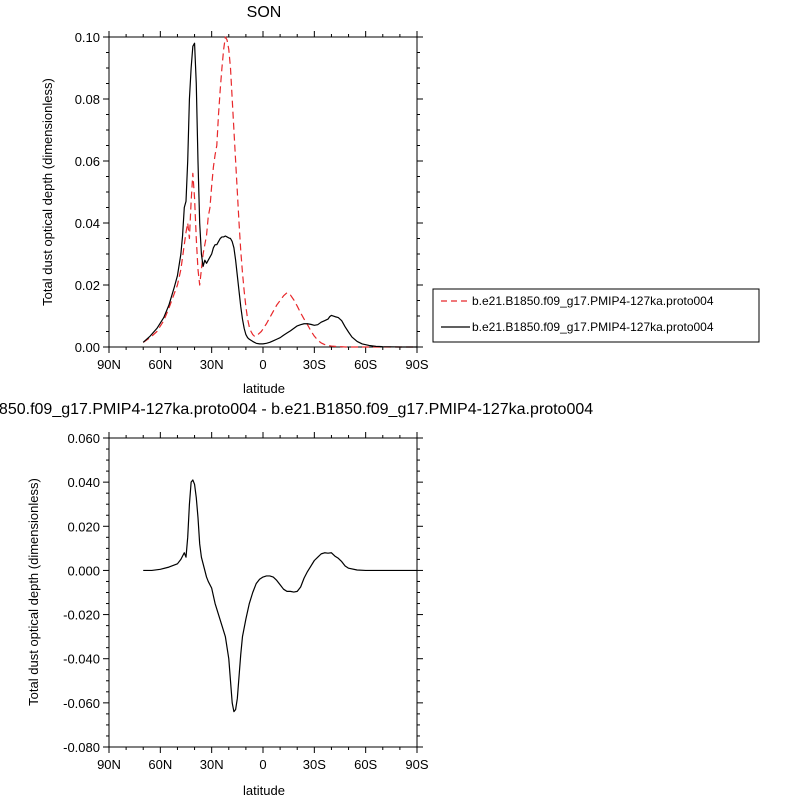  I want to click on top-y-tick-label: 0.00, so click(87, 347).